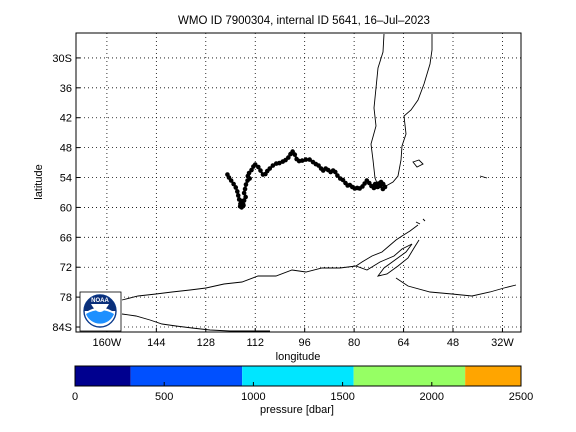  I want to click on y-tick-label: 72, so click(66, 268).